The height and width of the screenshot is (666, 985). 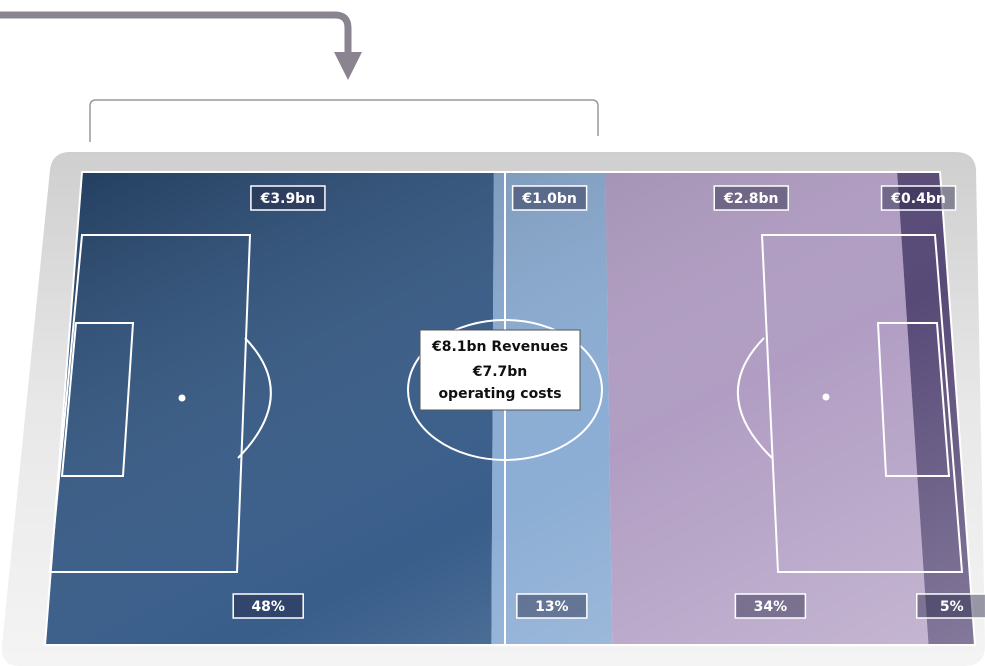 I want to click on share-label: 5%, so click(x=952, y=607).